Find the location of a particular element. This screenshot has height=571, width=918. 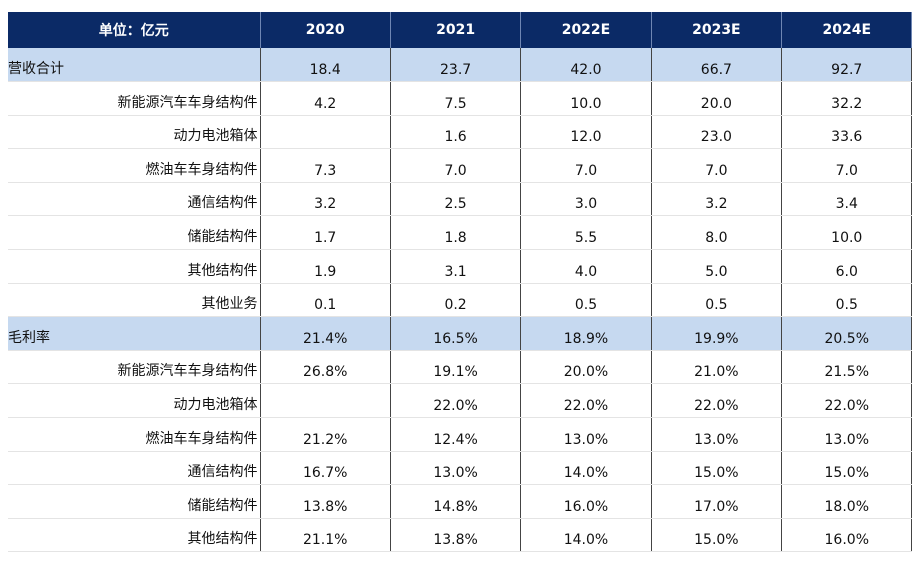

value-cell: 32.2 is located at coordinates (847, 98).